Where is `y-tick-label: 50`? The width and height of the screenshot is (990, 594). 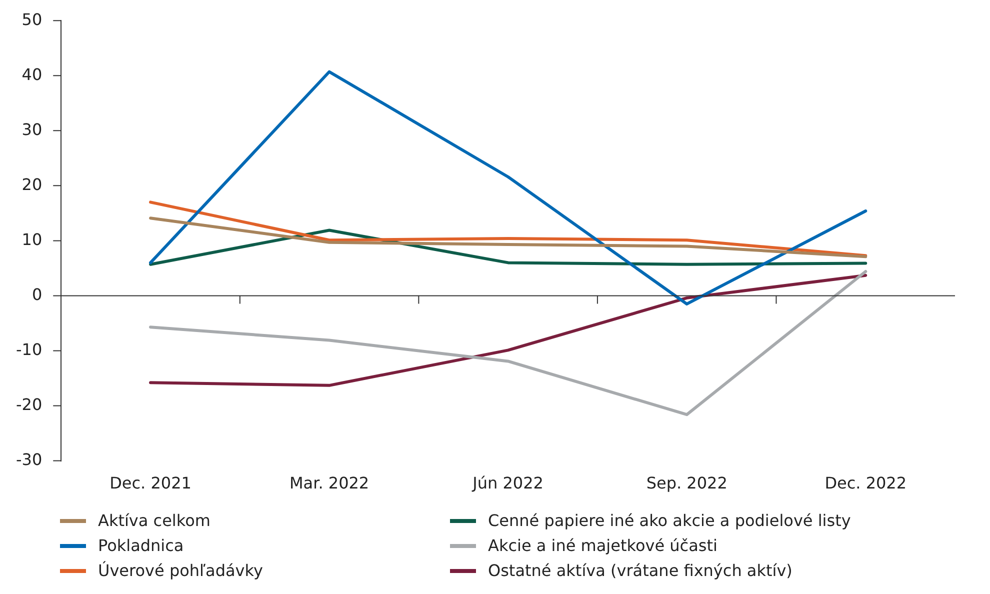
y-tick-label: 50 is located at coordinates (32, 19).